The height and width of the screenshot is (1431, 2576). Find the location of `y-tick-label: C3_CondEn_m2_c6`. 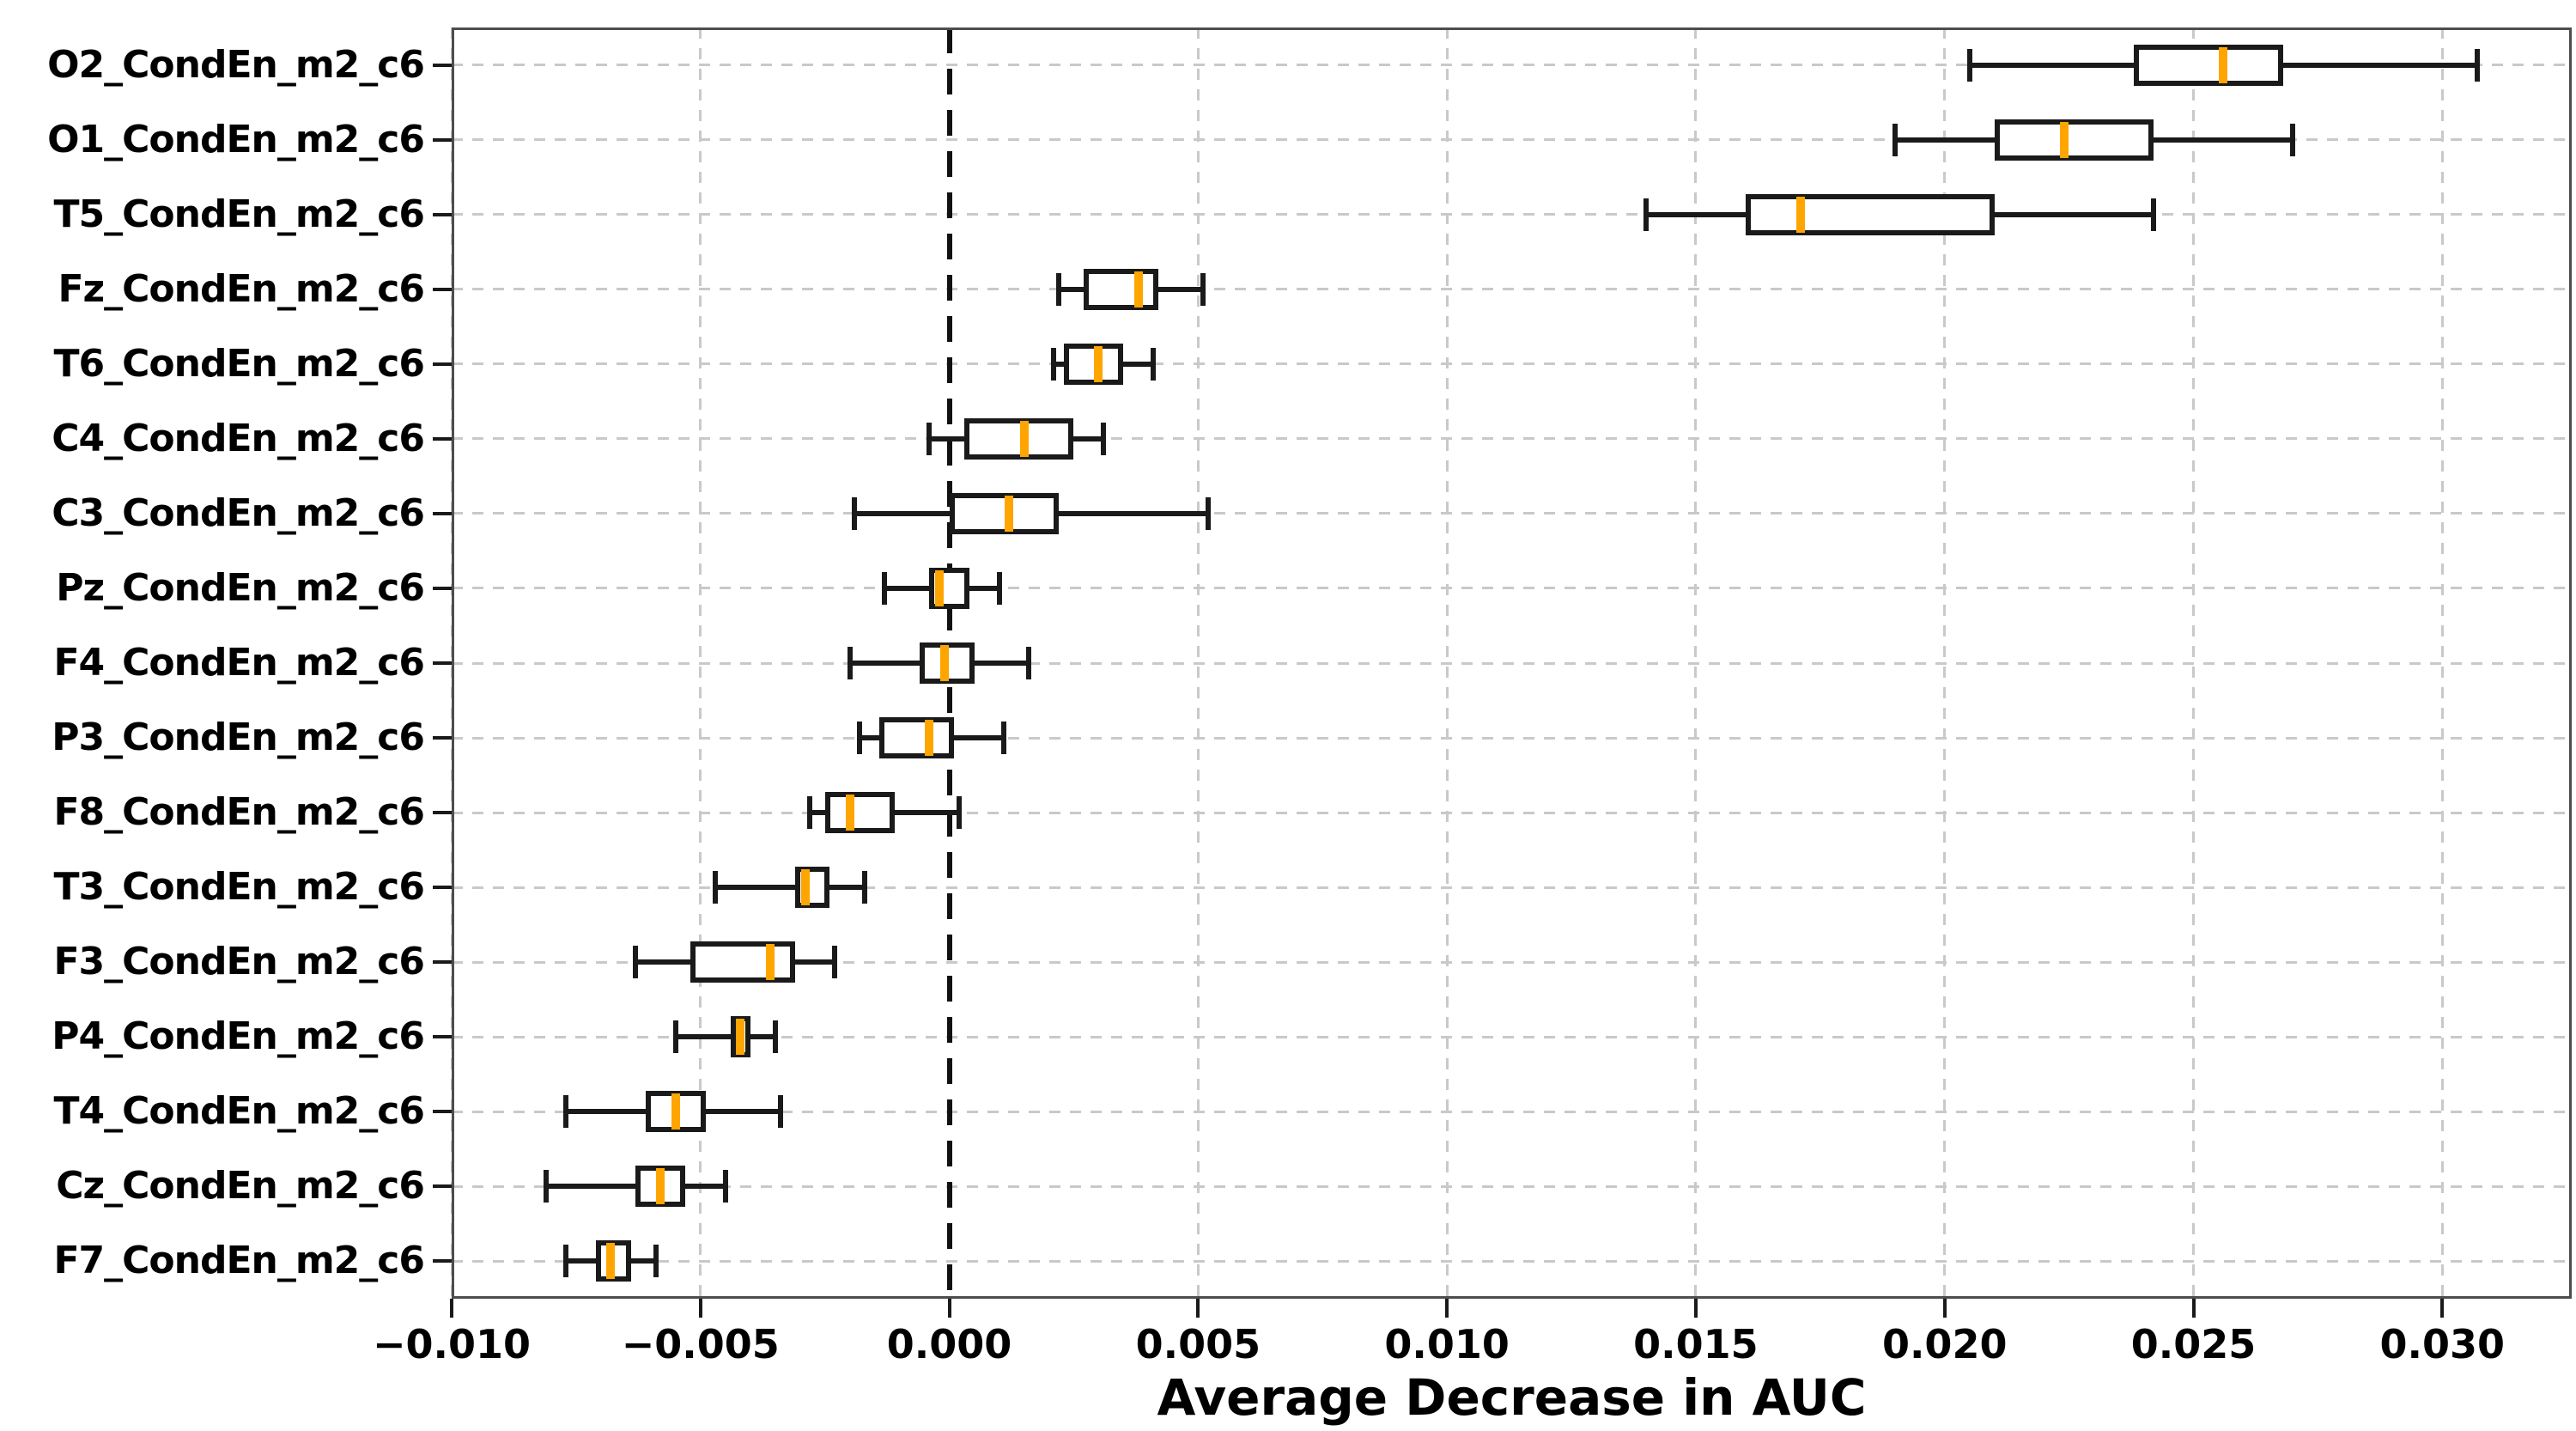

y-tick-label: C3_CondEn_m2_c6 is located at coordinates (239, 512).